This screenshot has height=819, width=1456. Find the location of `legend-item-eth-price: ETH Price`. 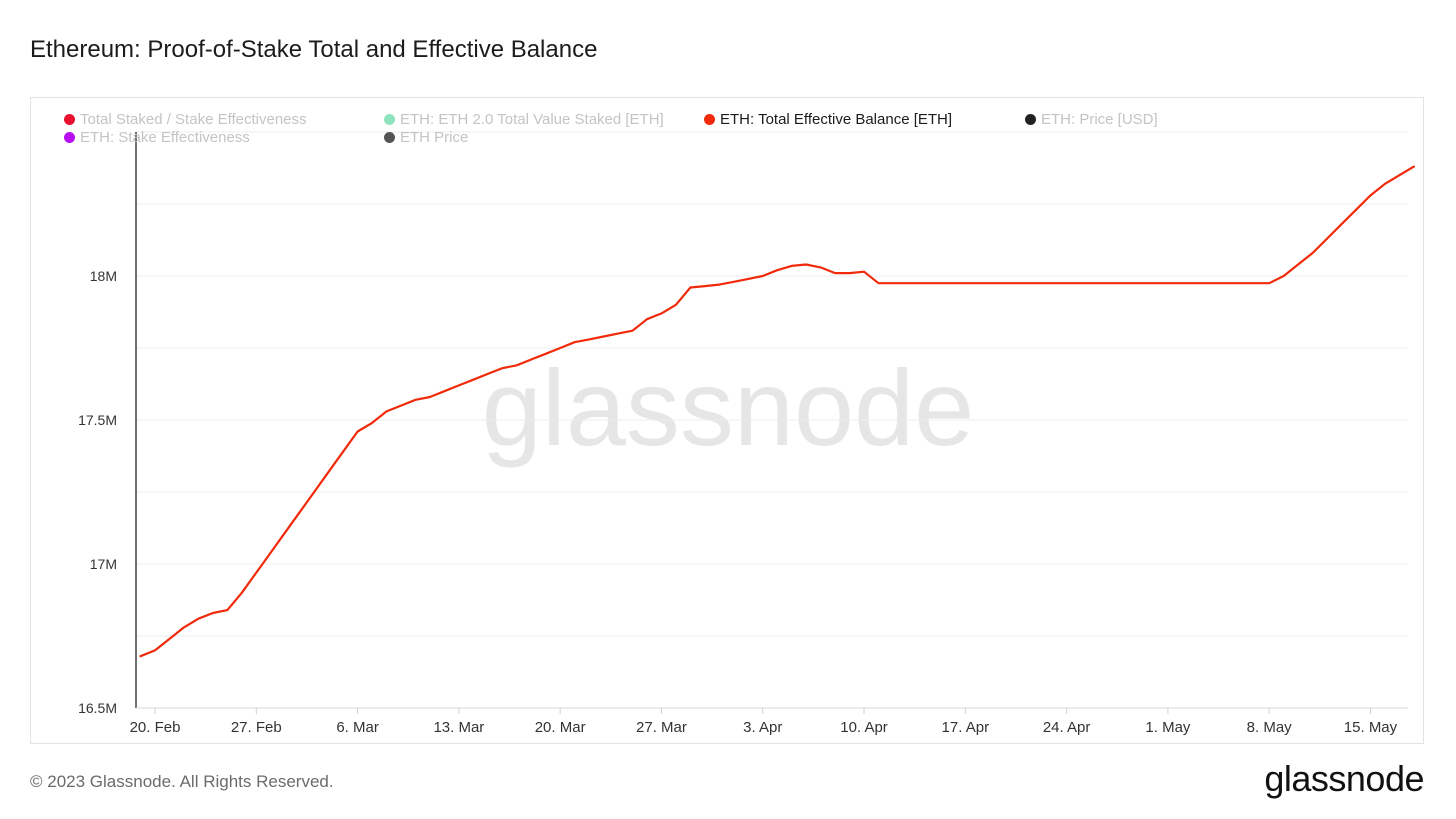

legend-item-eth-price: ETH Price is located at coordinates (426, 137).